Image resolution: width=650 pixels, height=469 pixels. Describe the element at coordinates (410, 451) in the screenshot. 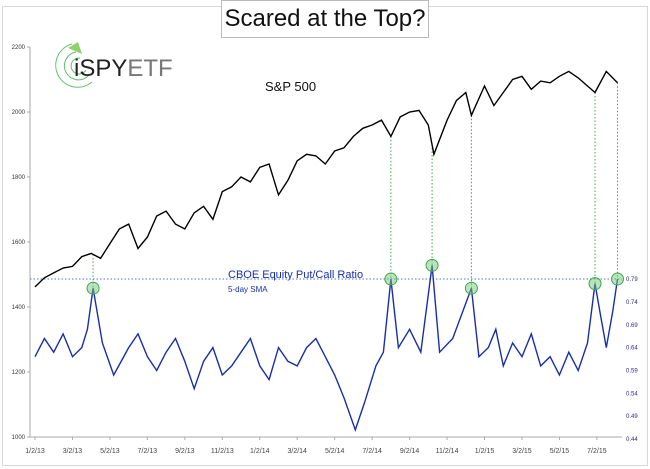

I see `x-tick-label: 9/2/14` at that location.